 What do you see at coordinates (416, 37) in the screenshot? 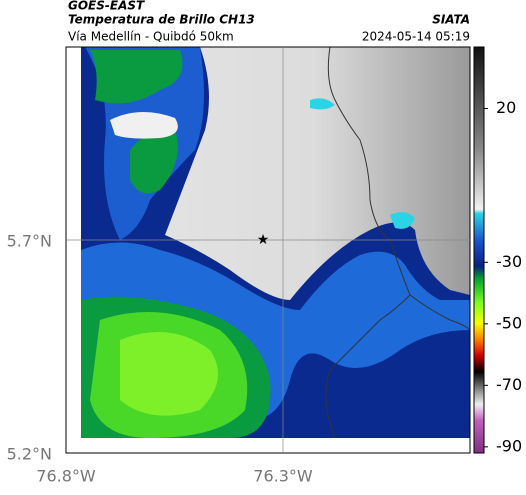
I see `timestamp: 2024-05-14 05:19` at bounding box center [416, 37].